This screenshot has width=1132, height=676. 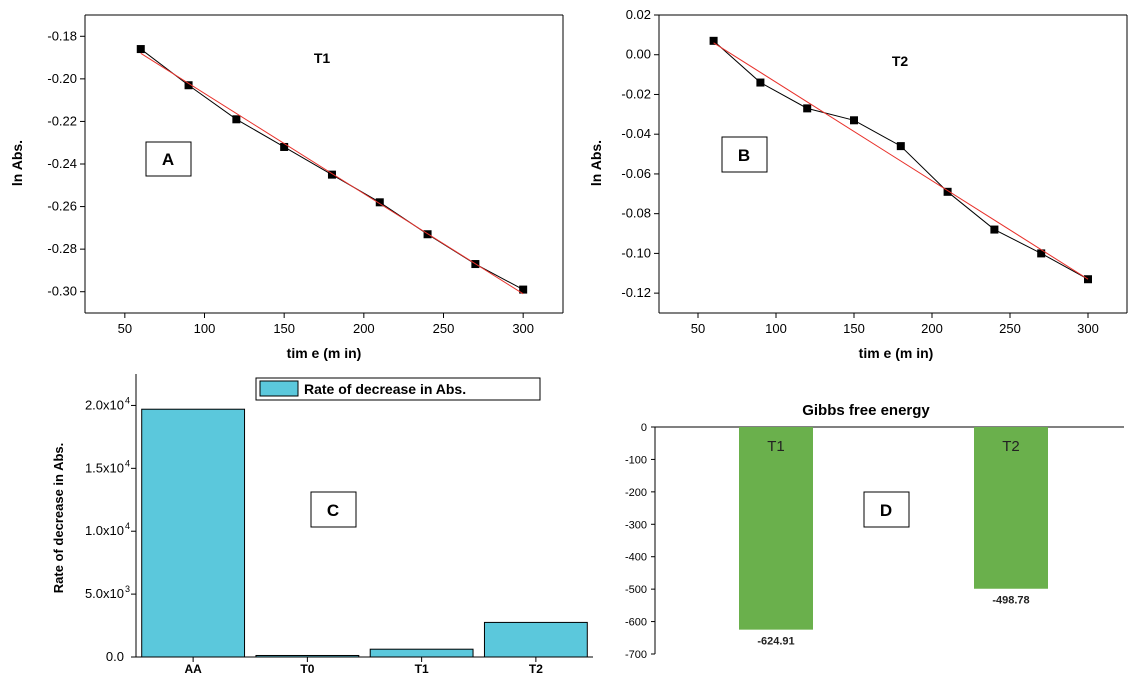 I want to click on panel-d-y-tick-label: -400, so click(x=636, y=558).